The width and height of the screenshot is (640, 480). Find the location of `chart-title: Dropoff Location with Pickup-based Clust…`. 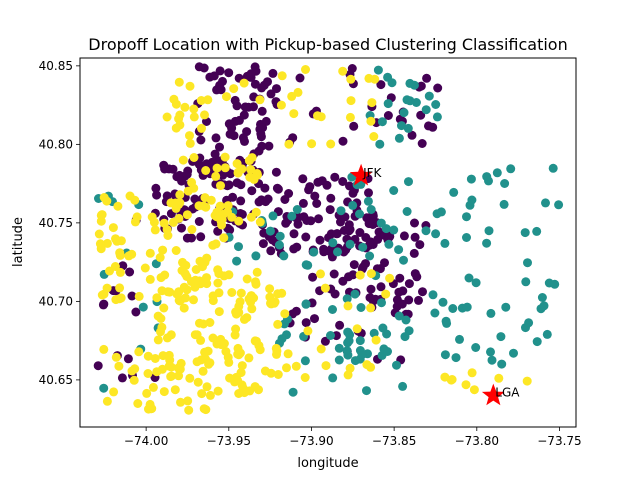

chart-title: Dropoff Location with Pickup-based Clust… is located at coordinates (327, 44).